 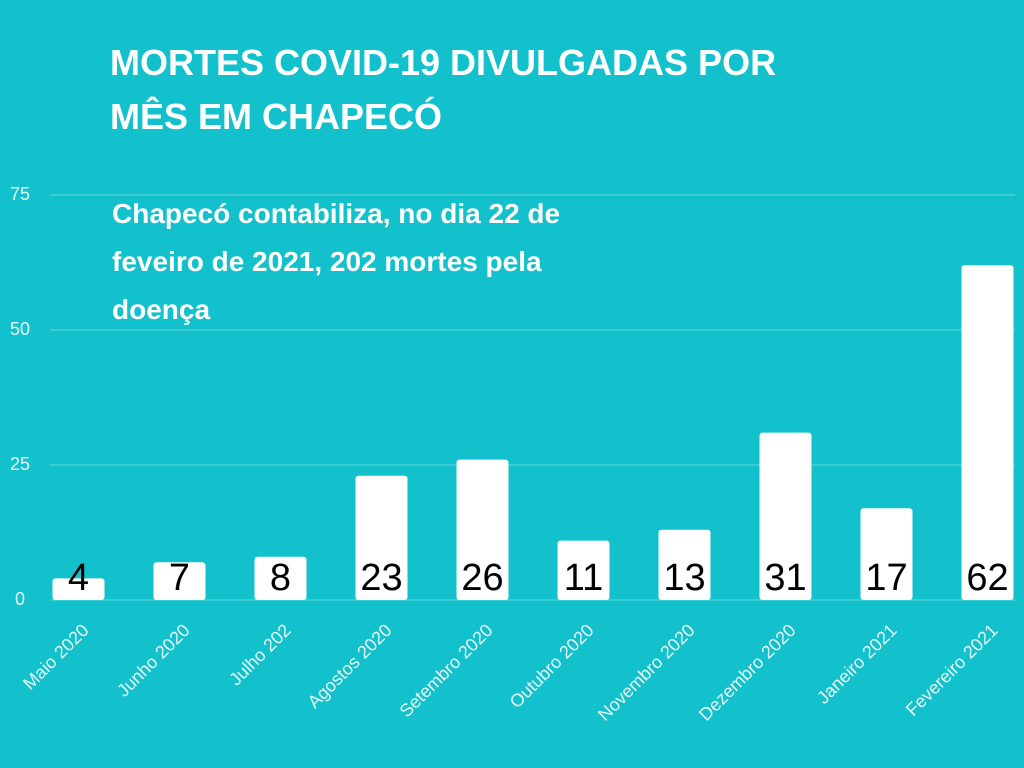 I want to click on x-tick-label: Julho 202, so click(x=259, y=654).